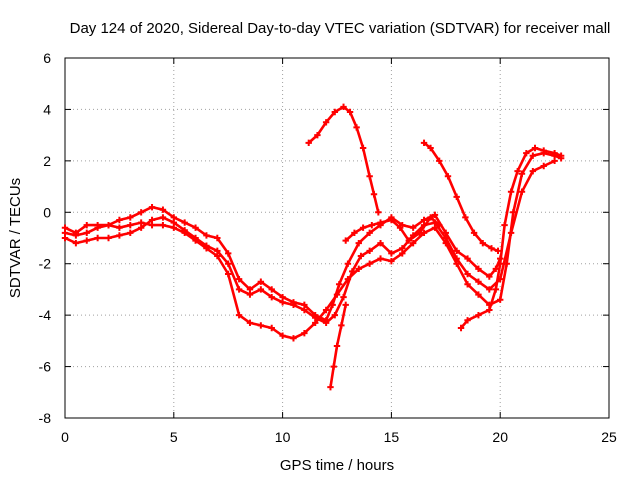 Image resolution: width=640 pixels, height=480 pixels. Describe the element at coordinates (15, 238) in the screenshot. I see `y-axis-label: SDTVAR / TECUs` at that location.